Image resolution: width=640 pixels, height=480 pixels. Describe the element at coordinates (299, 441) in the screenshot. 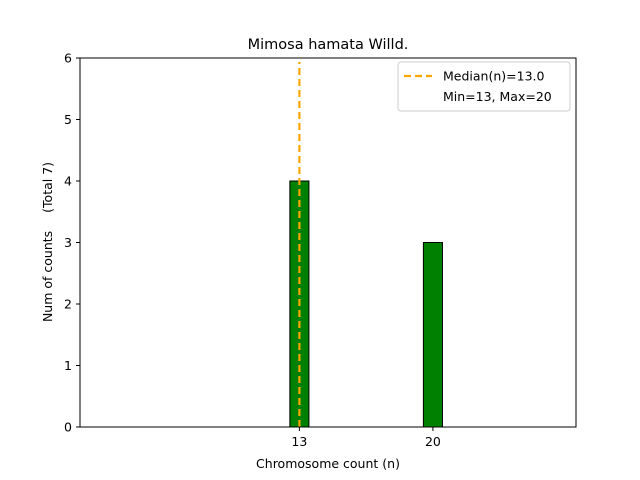

I see `x-tick-label-13: 13` at that location.